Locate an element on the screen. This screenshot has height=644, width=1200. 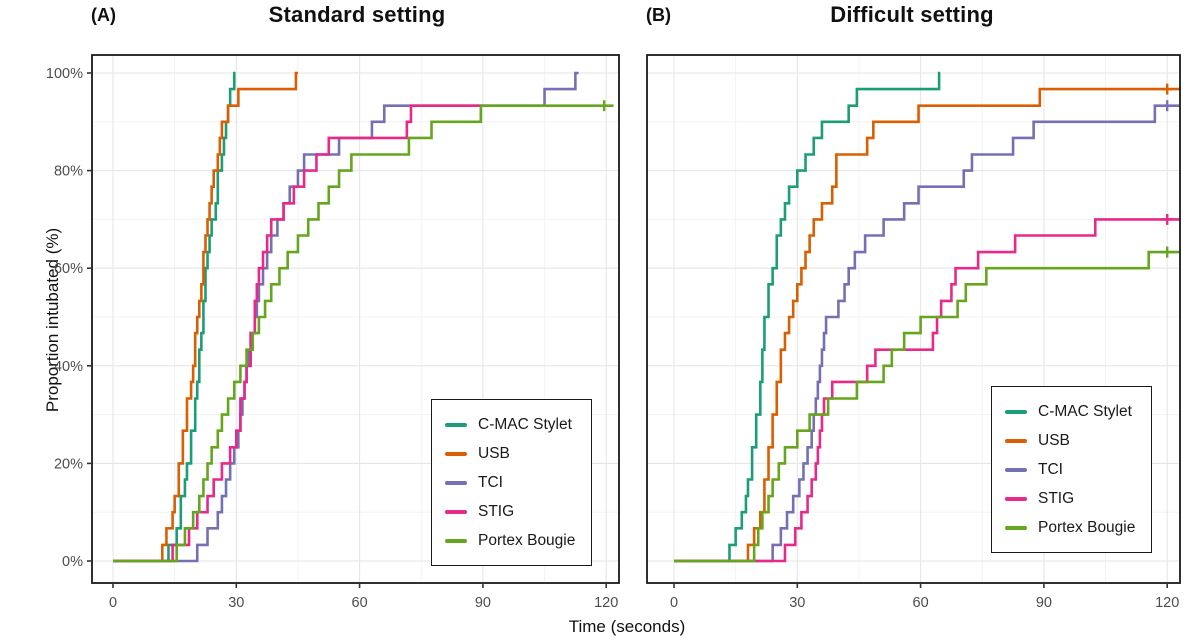
panel-a-title: Standard setting is located at coordinates (357, 14).